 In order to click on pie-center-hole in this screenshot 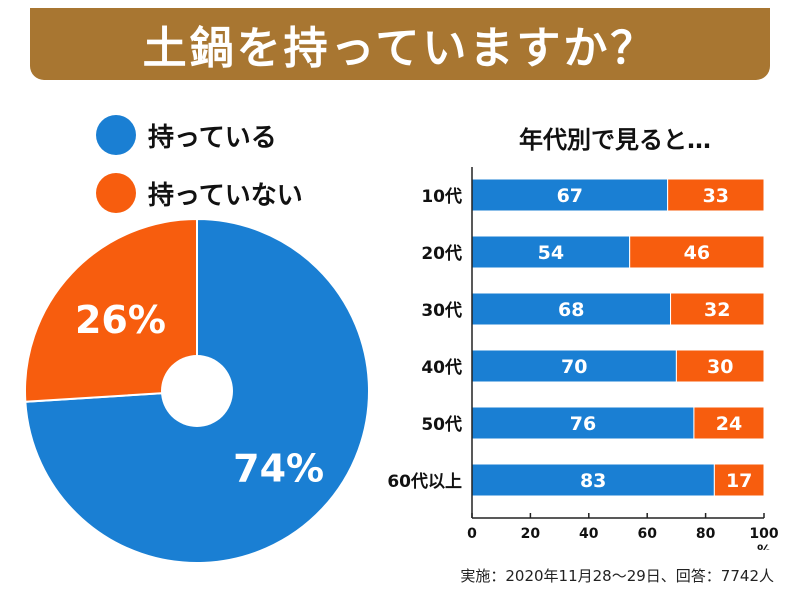, I will do `click(197, 391)`.